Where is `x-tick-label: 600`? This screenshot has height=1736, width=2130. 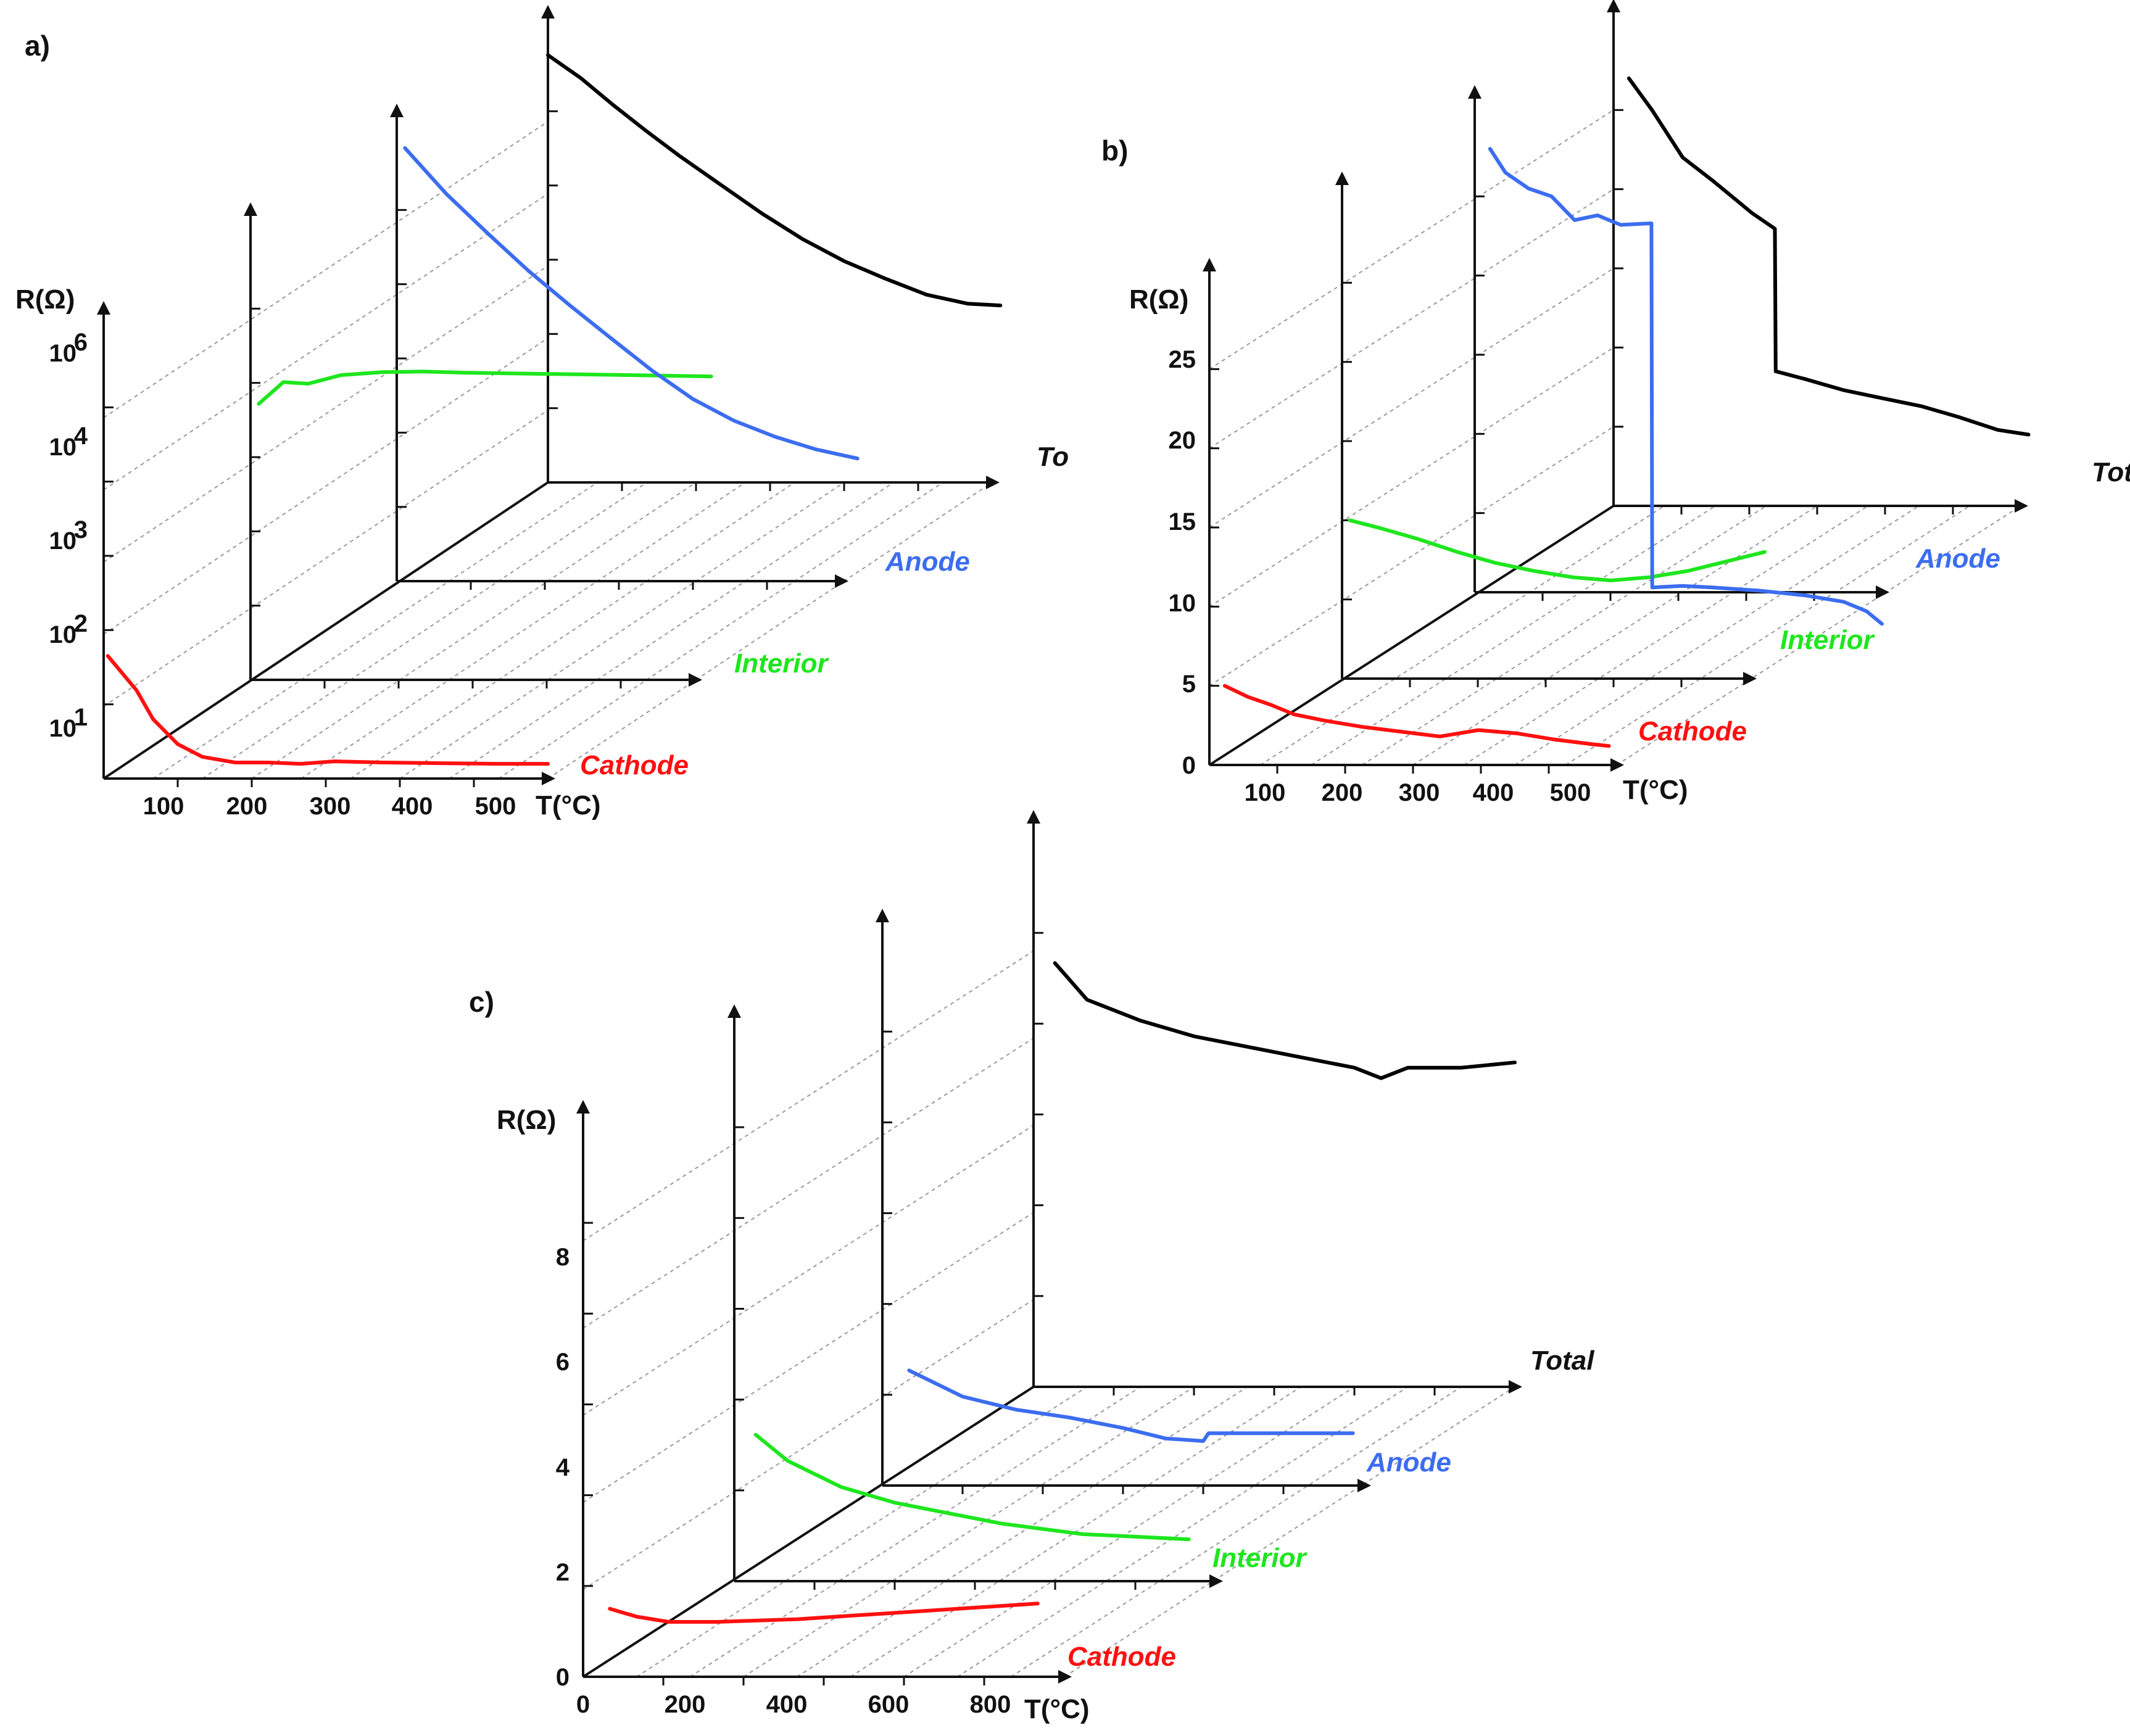
x-tick-label: 600 is located at coordinates (889, 1704).